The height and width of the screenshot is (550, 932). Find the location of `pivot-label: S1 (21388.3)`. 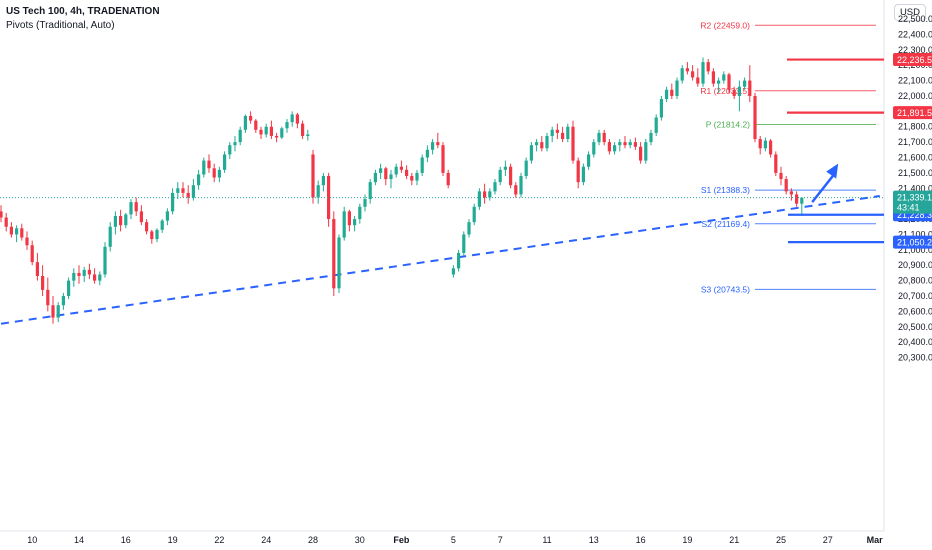

pivot-label: S1 (21388.3) is located at coordinates (725, 190).